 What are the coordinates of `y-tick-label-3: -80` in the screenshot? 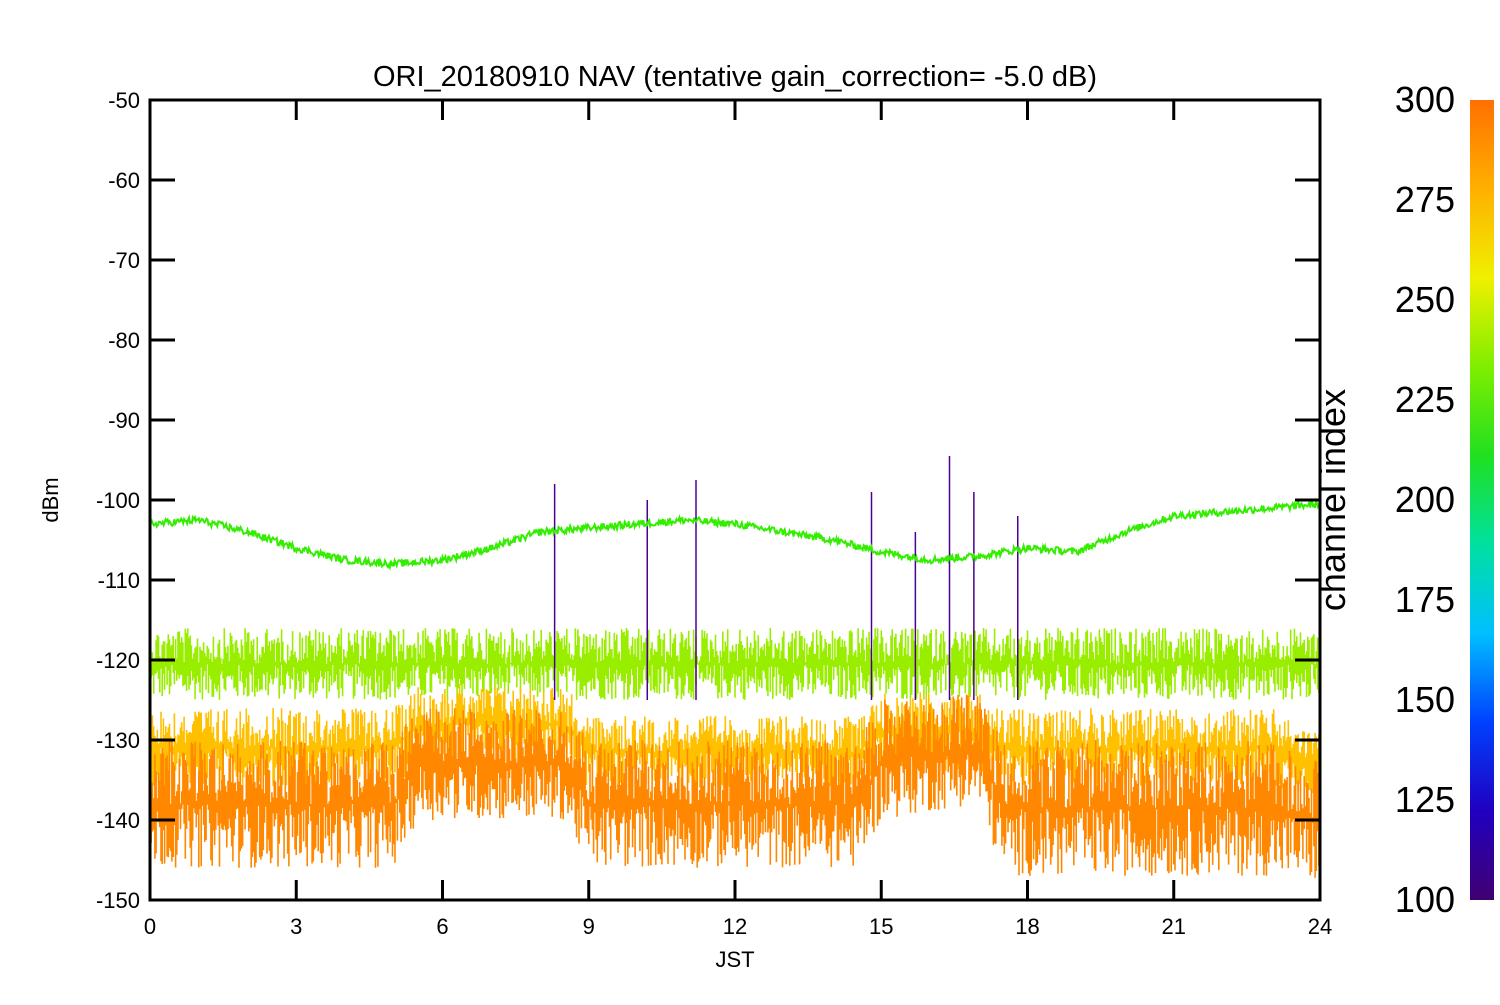 It's located at (124, 340).